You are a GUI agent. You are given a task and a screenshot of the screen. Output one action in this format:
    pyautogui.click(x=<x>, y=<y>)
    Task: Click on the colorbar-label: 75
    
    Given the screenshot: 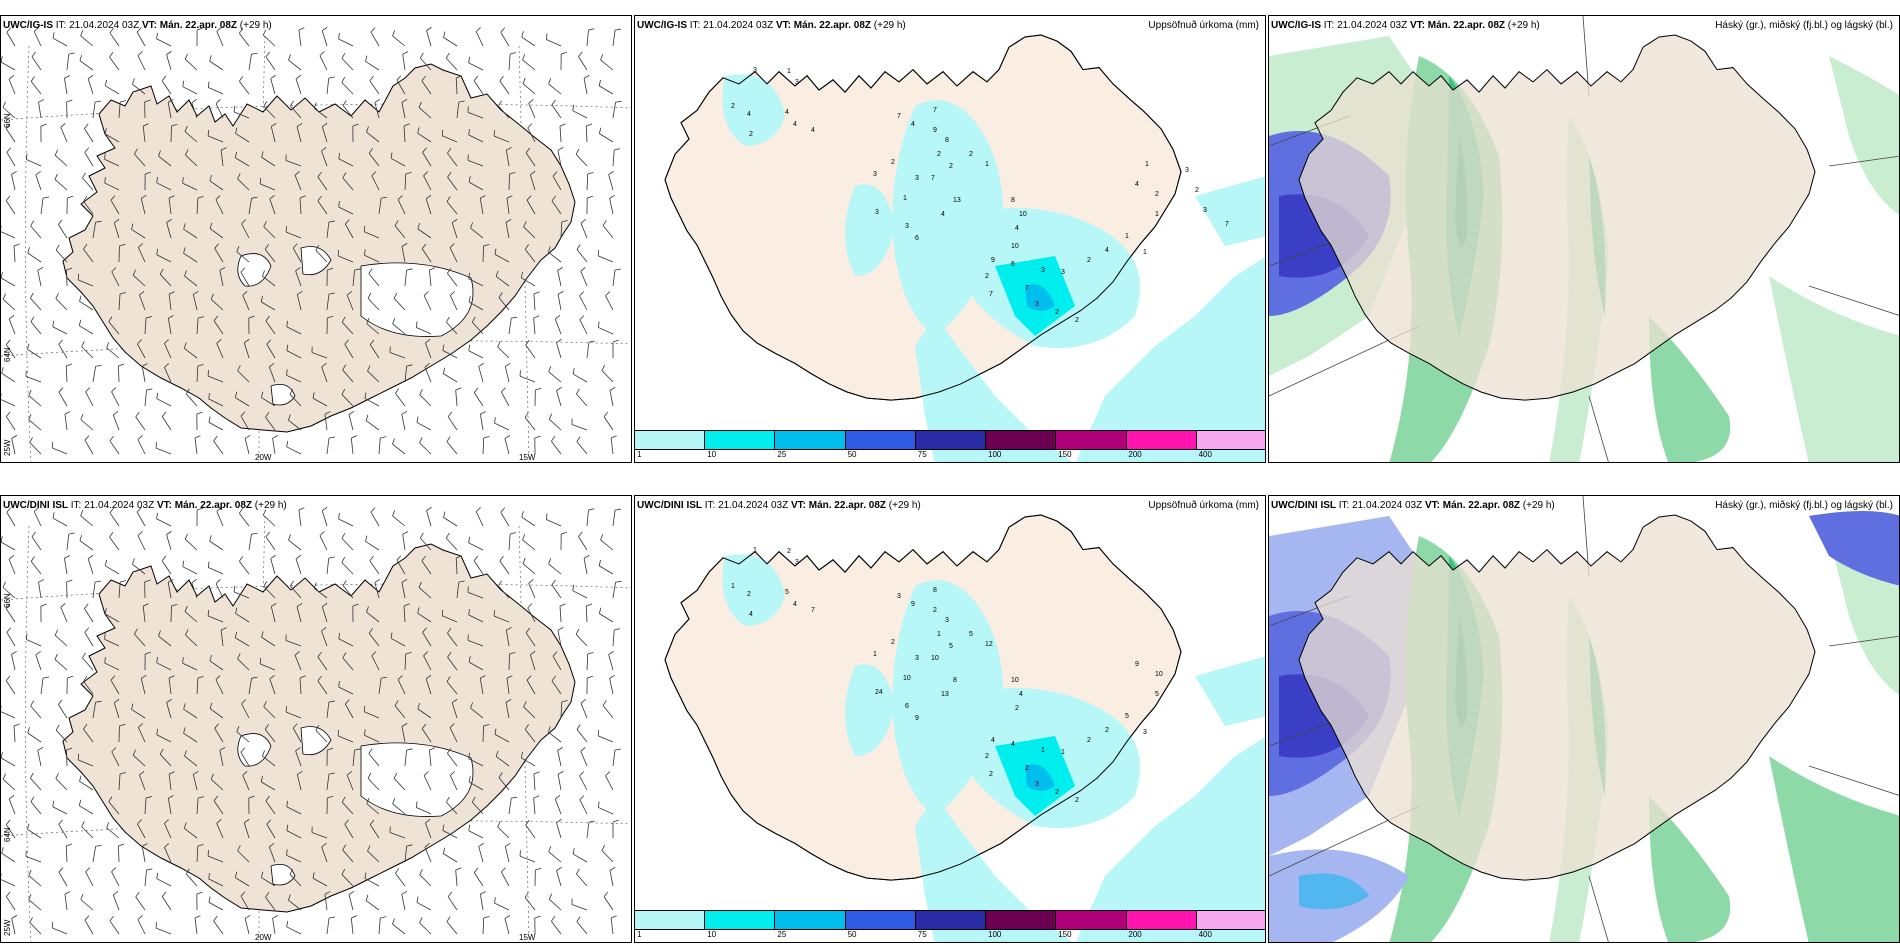 What is the action you would take?
    pyautogui.click(x=922, y=454)
    